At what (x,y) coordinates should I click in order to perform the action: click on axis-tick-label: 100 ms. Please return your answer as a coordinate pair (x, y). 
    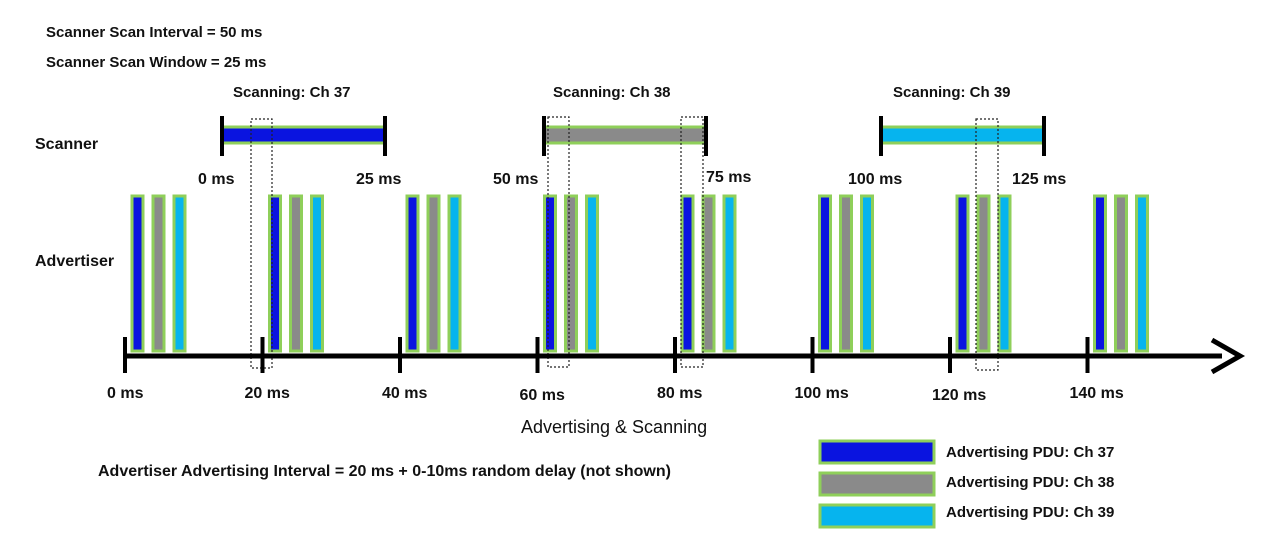
    Looking at the image, I should click on (822, 393).